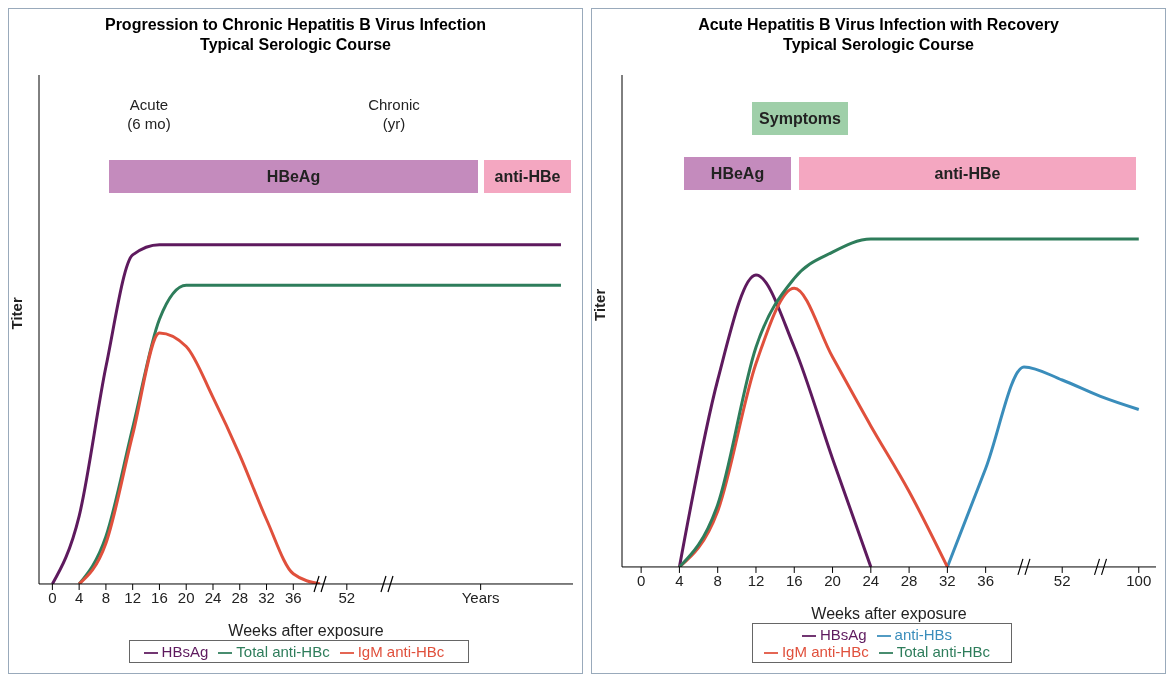 Image resolution: width=1174 pixels, height=684 pixels. I want to click on chart-title: Acute Hepatitis B Virus Infection with Recovery, so click(878, 25).